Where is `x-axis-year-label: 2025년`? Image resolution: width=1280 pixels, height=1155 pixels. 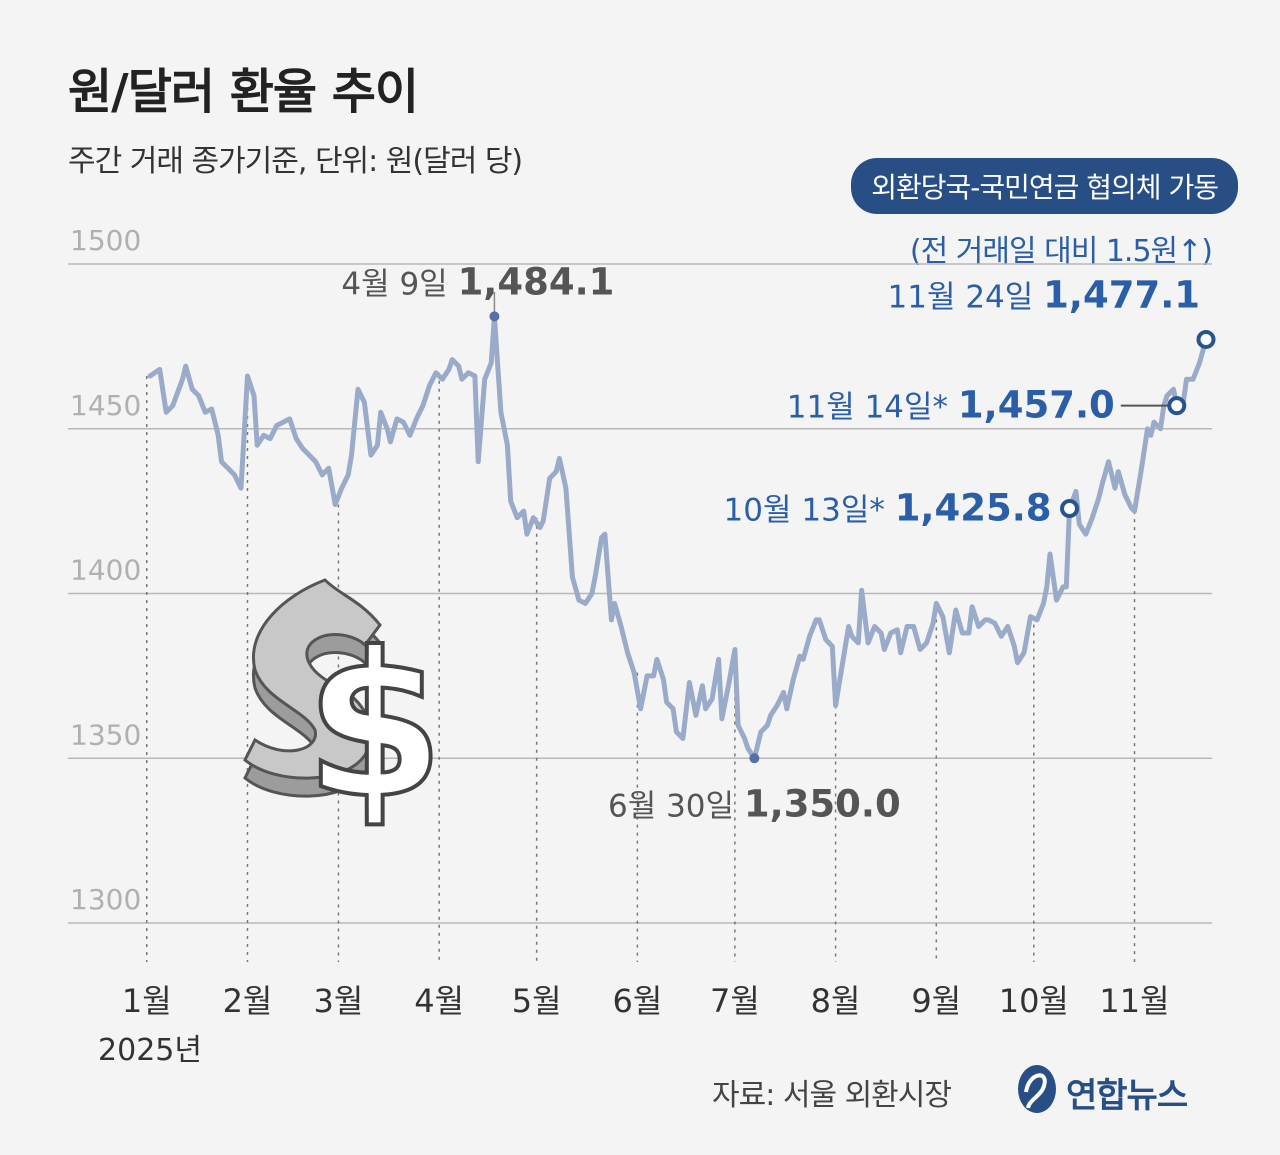
x-axis-year-label: 2025년 is located at coordinates (150, 1050).